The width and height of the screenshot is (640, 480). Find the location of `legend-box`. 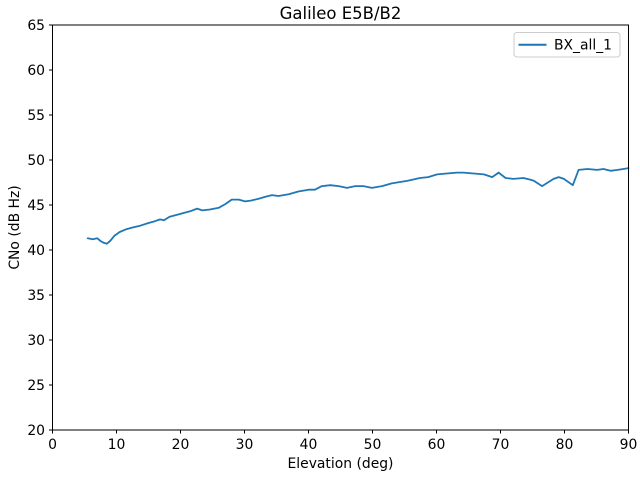

legend-box is located at coordinates (567, 45).